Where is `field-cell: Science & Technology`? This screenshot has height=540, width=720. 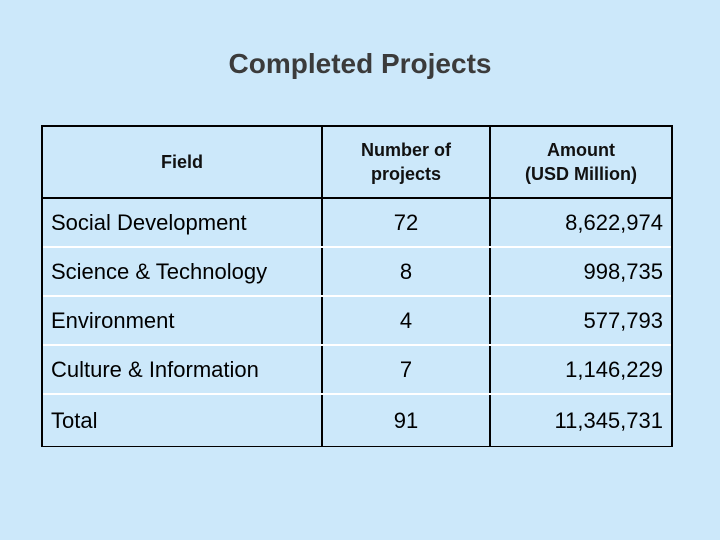
field-cell: Science & Technology is located at coordinates (159, 271).